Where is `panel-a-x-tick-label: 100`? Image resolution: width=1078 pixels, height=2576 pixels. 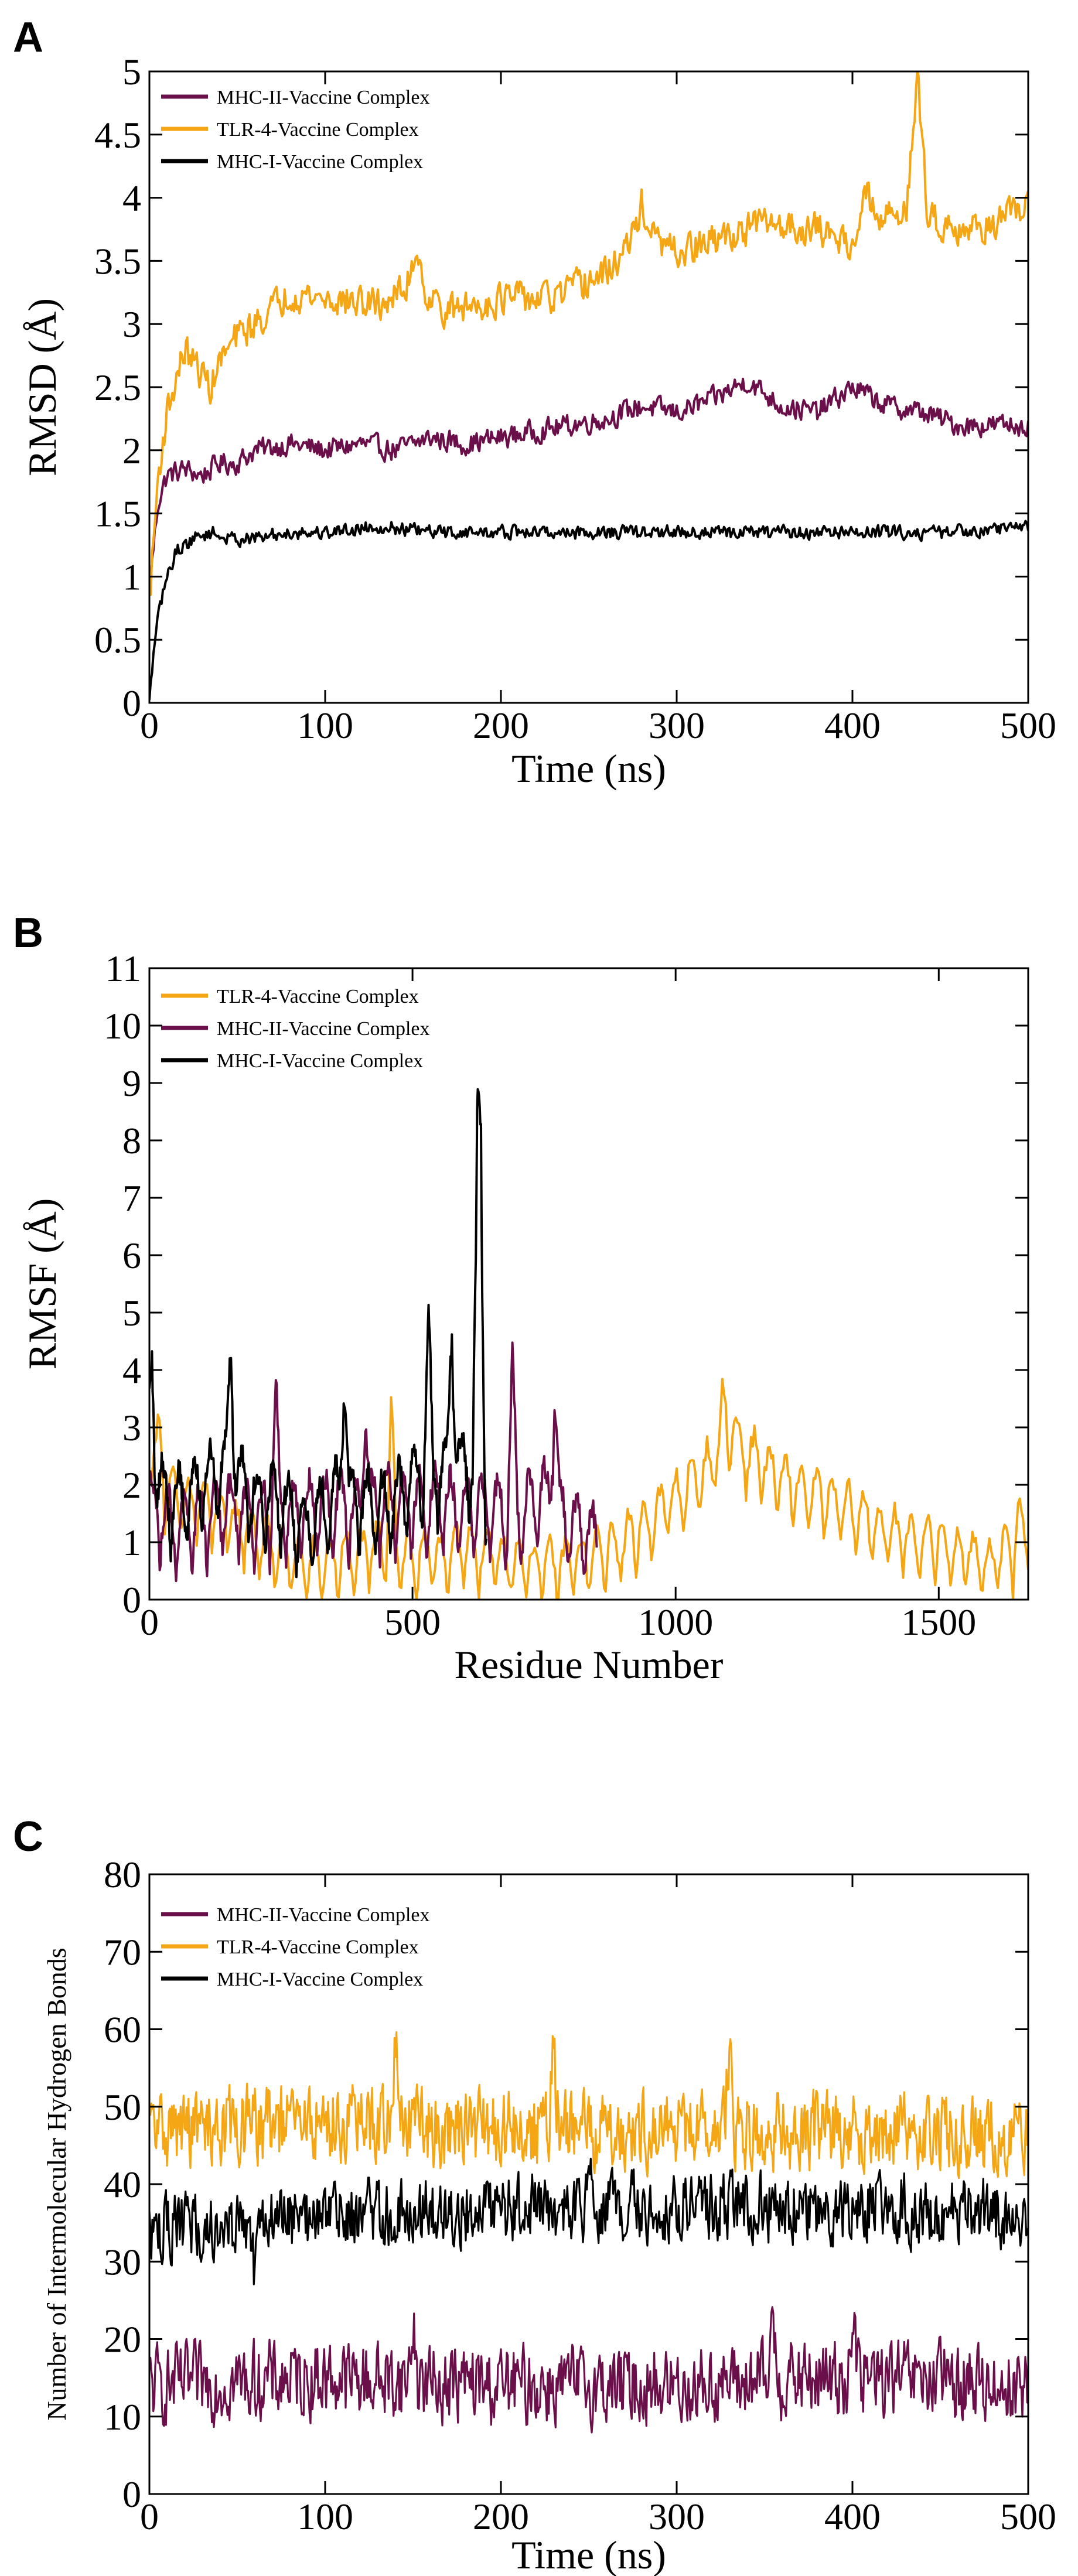
panel-a-x-tick-label: 100 is located at coordinates (325, 725).